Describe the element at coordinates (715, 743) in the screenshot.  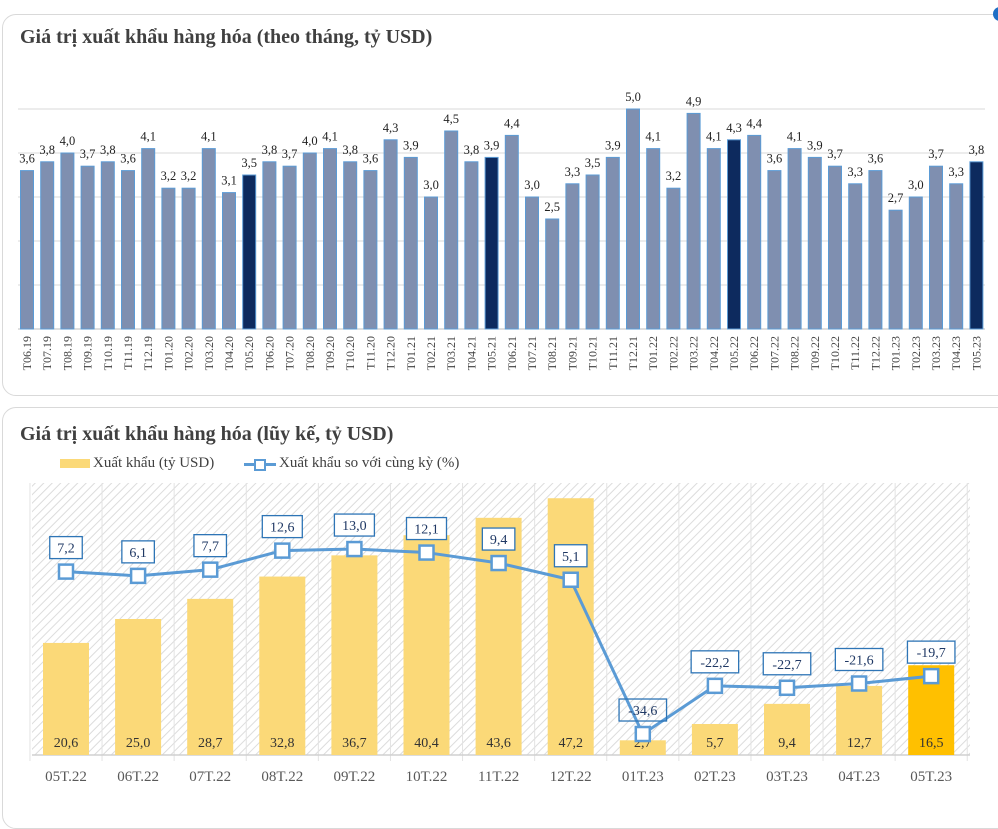
I see `bar-value-label: 5,7` at that location.